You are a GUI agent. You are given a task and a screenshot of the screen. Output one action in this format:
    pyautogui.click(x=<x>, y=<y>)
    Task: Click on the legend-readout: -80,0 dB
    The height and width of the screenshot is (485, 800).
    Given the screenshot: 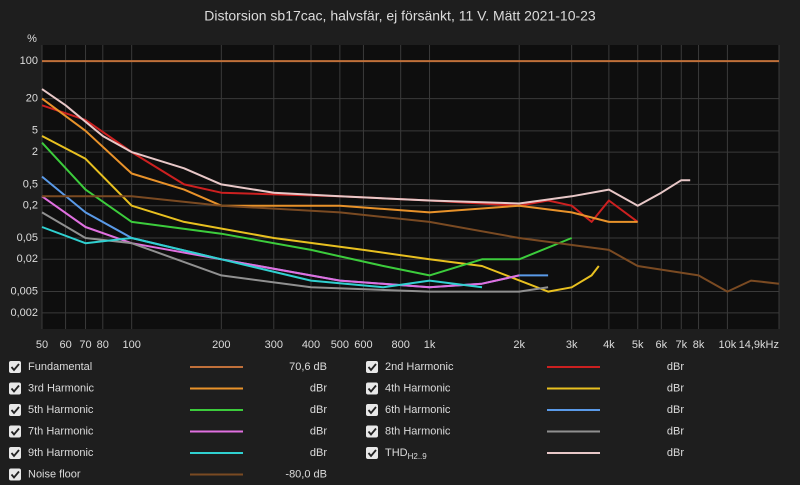 What is the action you would take?
    pyautogui.click(x=306, y=474)
    